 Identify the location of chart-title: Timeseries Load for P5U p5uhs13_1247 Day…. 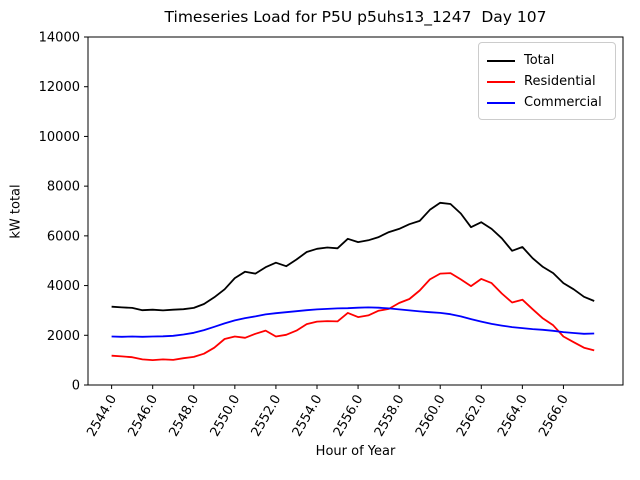
(355, 17).